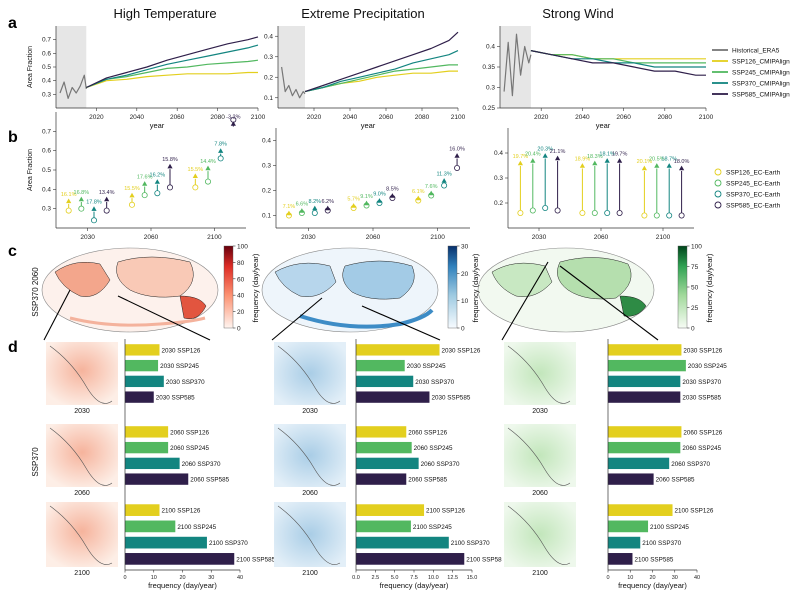  What do you see at coordinates (308, 237) in the screenshot?
I see `x-tick-label: 2030` at bounding box center [308, 237].